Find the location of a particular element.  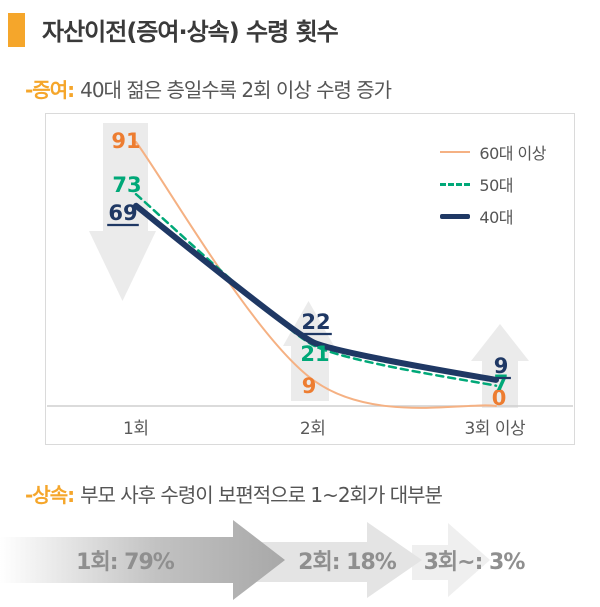

x-tick-1: 1회 is located at coordinates (136, 429).